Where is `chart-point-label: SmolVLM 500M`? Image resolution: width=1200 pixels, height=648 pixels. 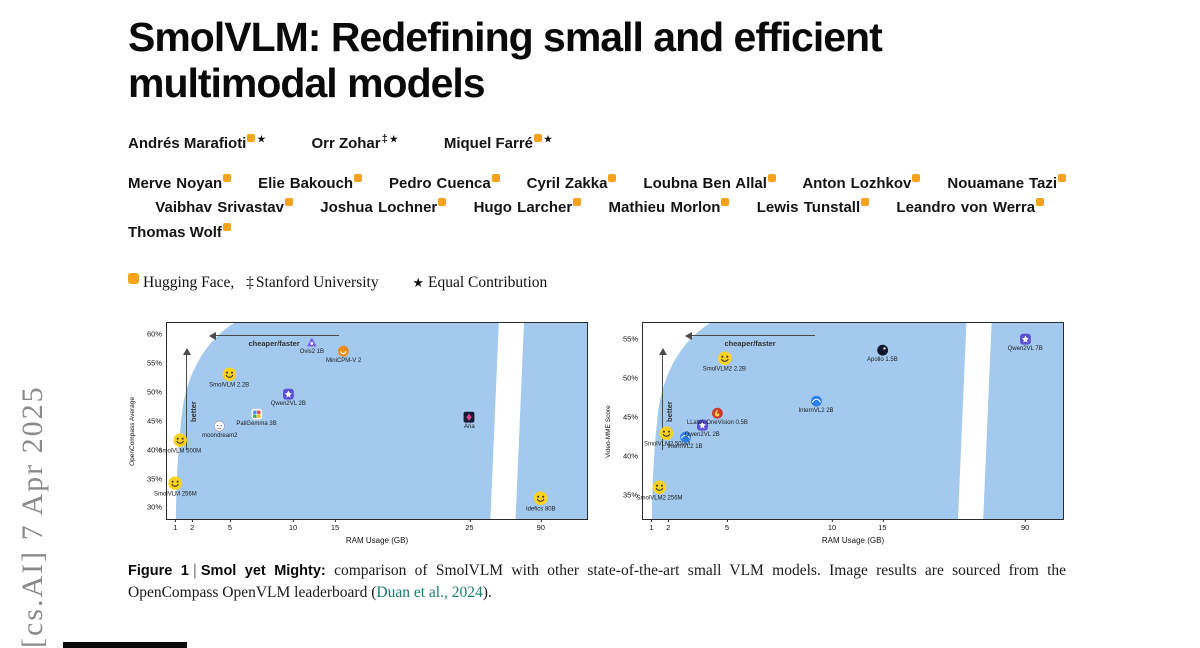
chart-point-label: SmolVLM 500M is located at coordinates (180, 451).